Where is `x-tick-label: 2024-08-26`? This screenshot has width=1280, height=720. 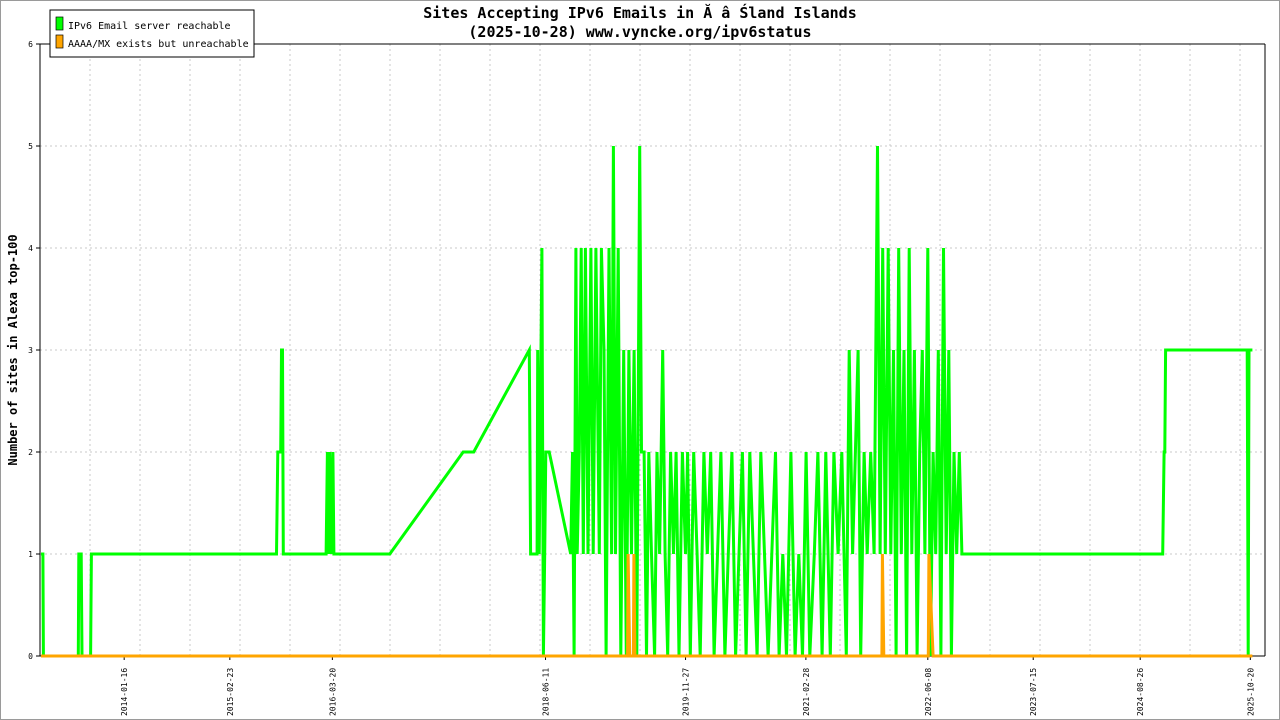
x-tick-label: 2024-08-26 is located at coordinates (1140, 692).